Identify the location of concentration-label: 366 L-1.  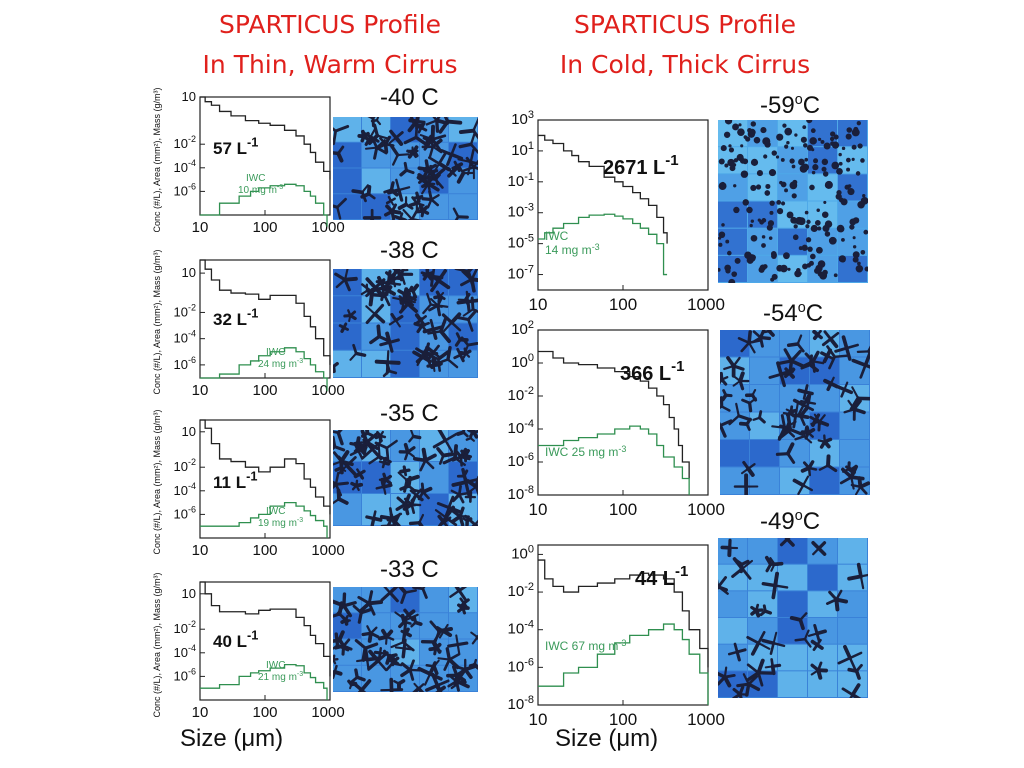
(652, 371).